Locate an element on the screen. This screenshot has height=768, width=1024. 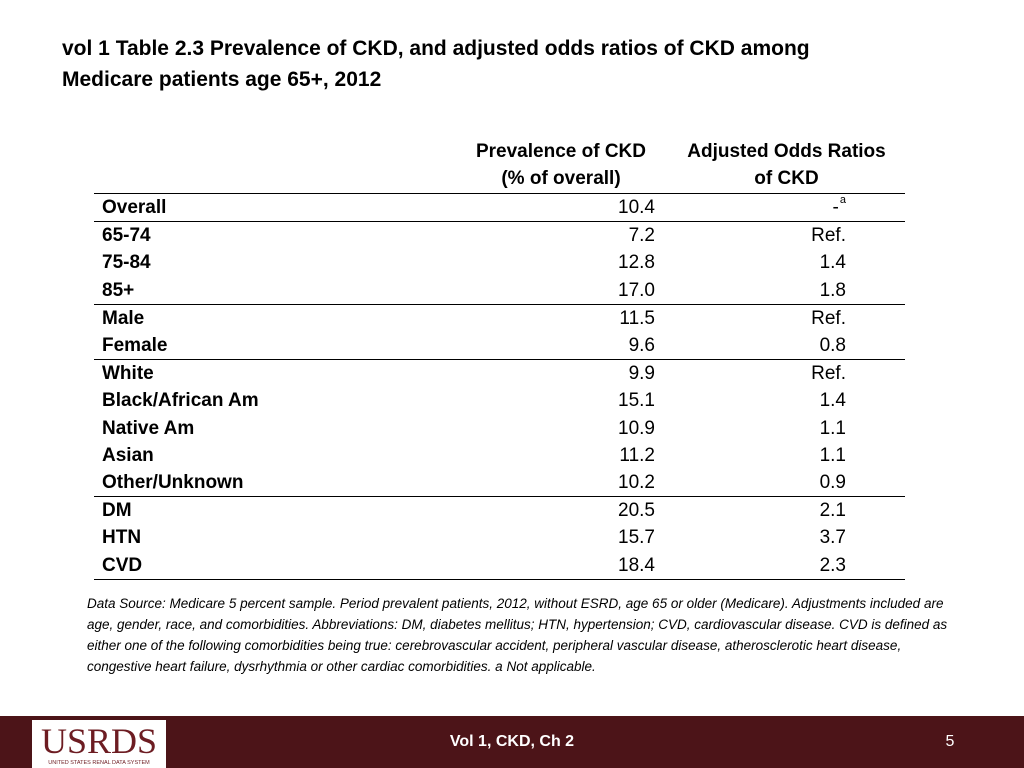
table-row: 85+ 17.0 1.8 is located at coordinates (499, 290).